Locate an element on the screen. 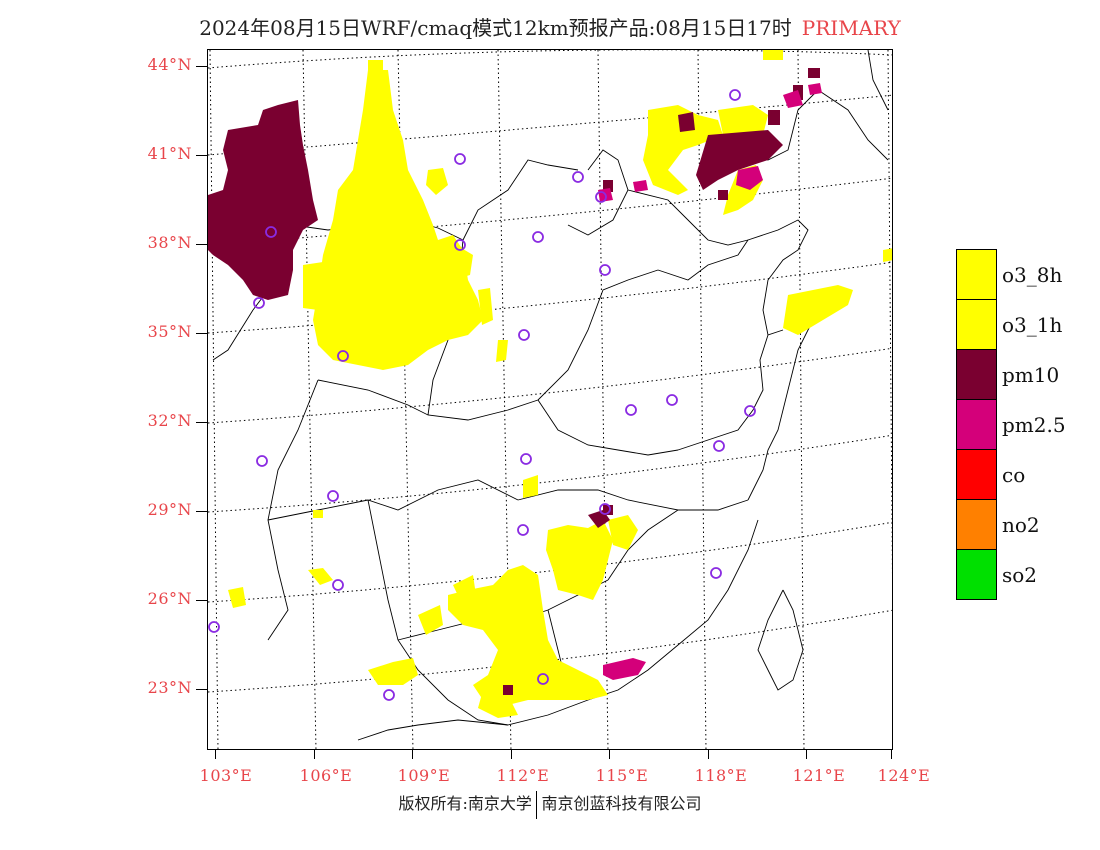 The image size is (1100, 850). lon-label-115e: 115°E is located at coordinates (622, 775).